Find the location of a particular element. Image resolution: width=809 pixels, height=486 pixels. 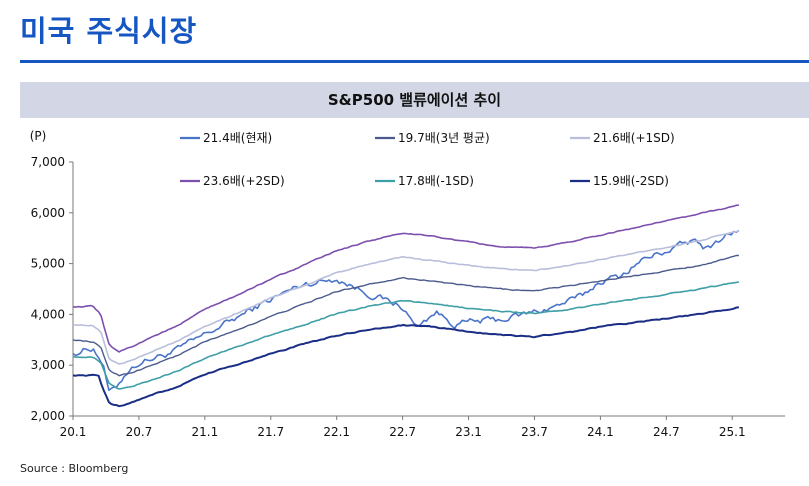

legend-label: 17.8배(-1SD) is located at coordinates (436, 181).